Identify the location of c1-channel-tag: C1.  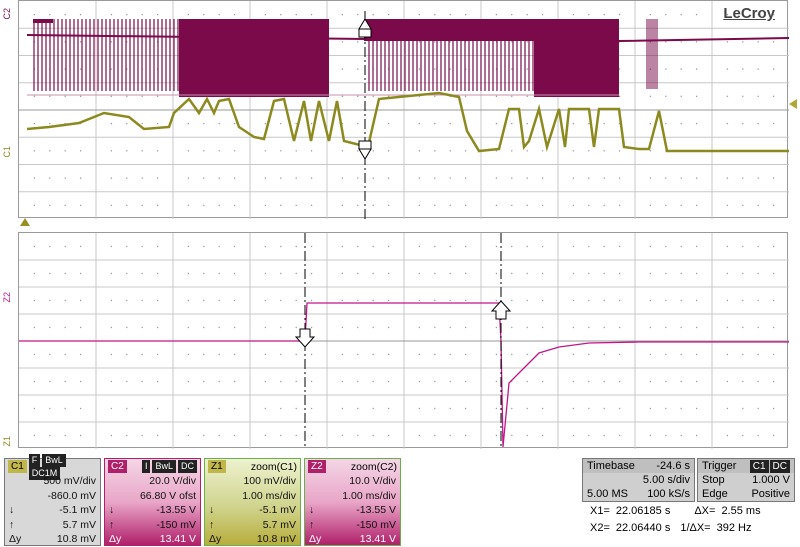
(7, 152).